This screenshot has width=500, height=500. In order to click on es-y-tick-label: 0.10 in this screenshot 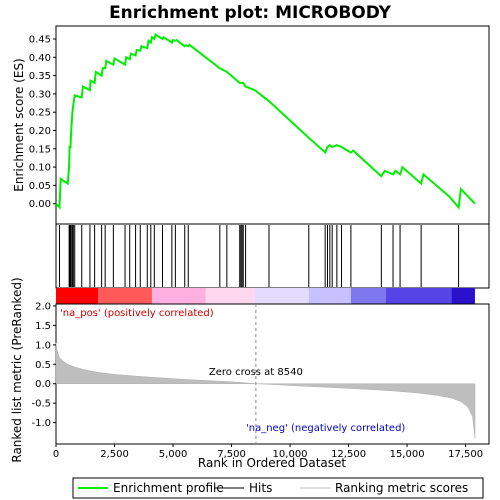, I will do `click(40, 168)`.